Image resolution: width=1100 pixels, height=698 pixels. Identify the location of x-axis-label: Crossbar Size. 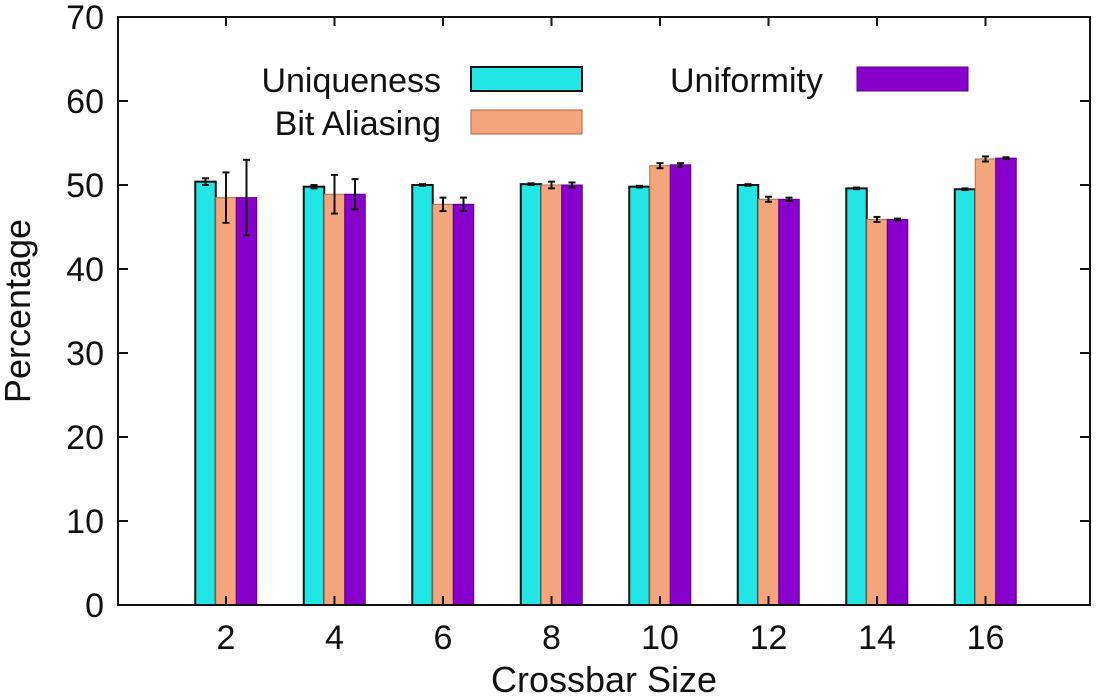
(604, 678).